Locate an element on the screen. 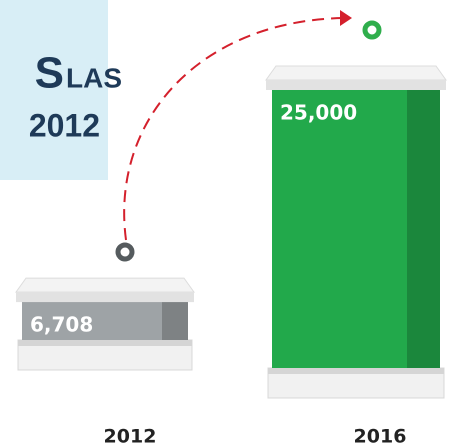  x-tick-label: 2016 is located at coordinates (380, 437).